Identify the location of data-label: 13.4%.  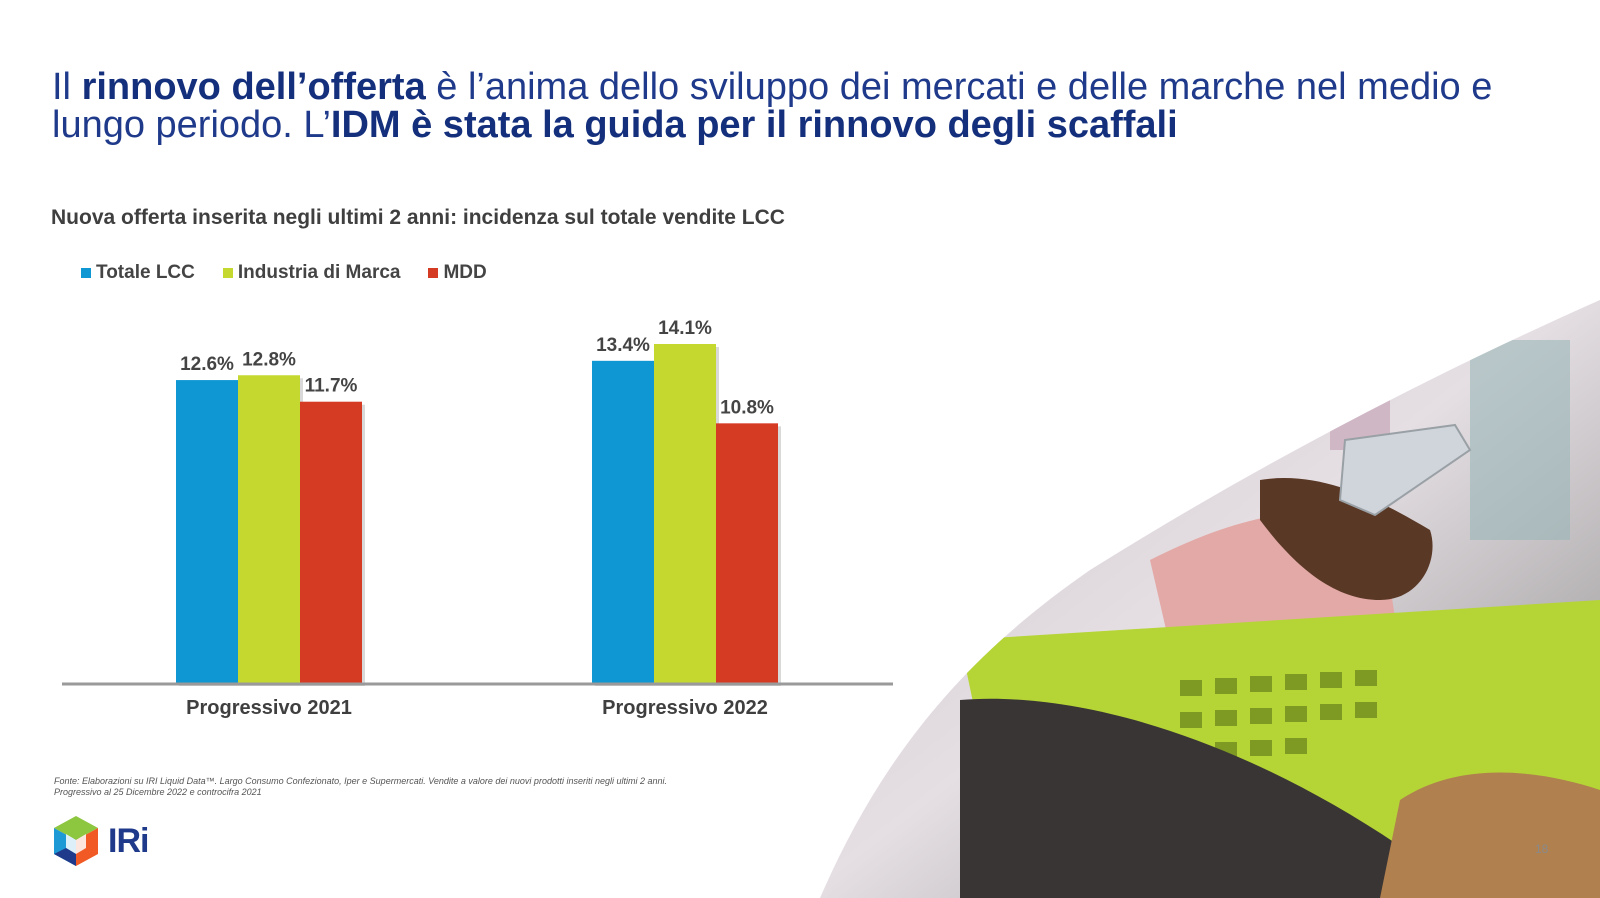
(623, 345).